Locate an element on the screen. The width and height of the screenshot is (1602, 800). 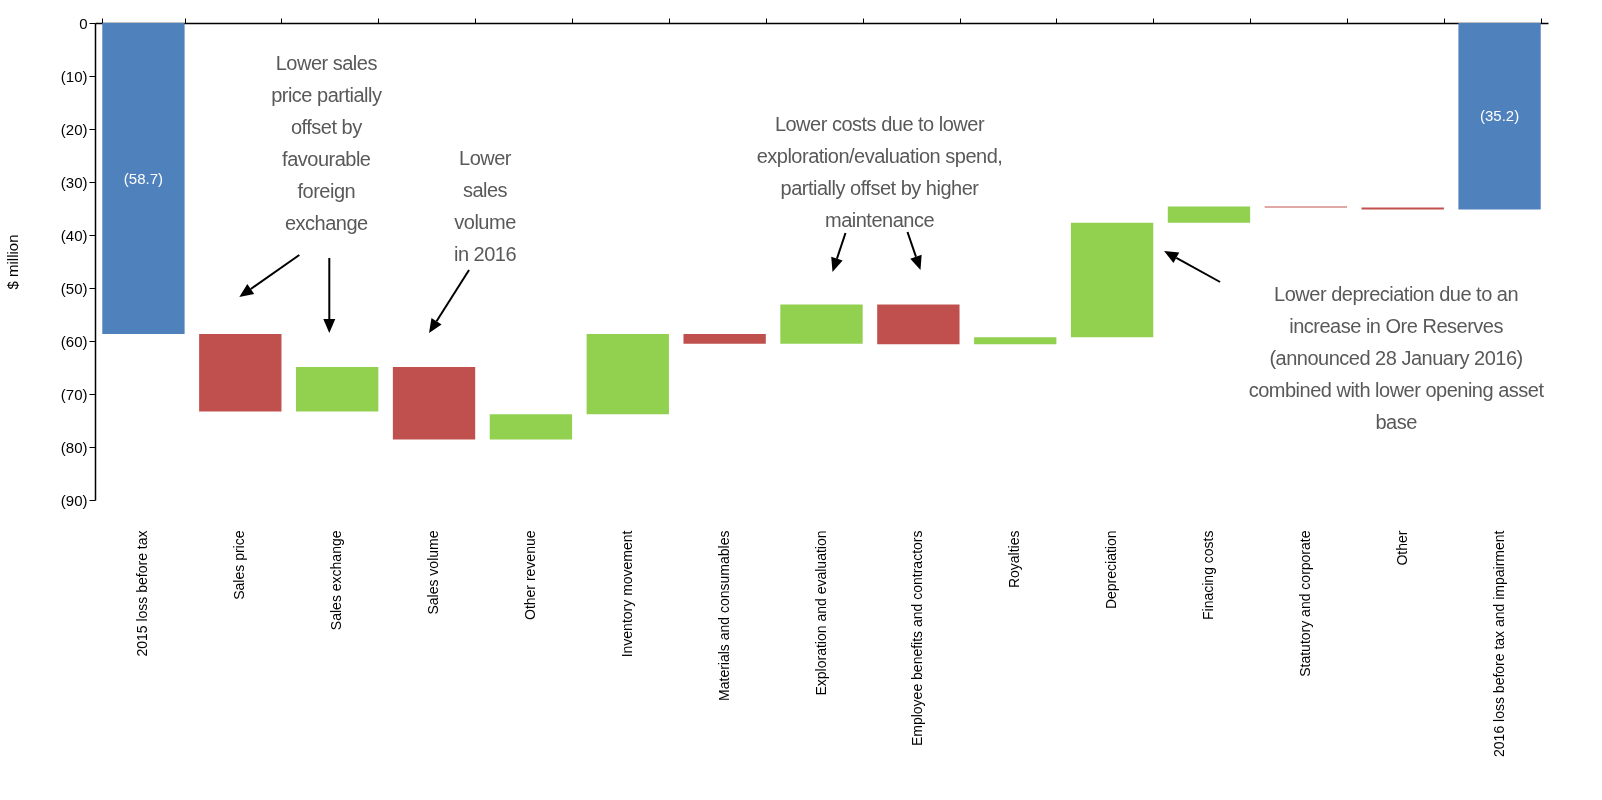
x-tick-label: 2016 loss before tax and impairment is located at coordinates (1498, 643).